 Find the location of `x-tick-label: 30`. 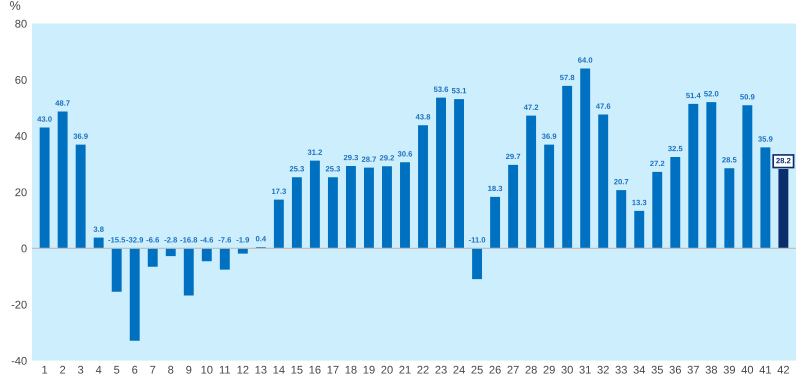

x-tick-label: 30 is located at coordinates (567, 370).